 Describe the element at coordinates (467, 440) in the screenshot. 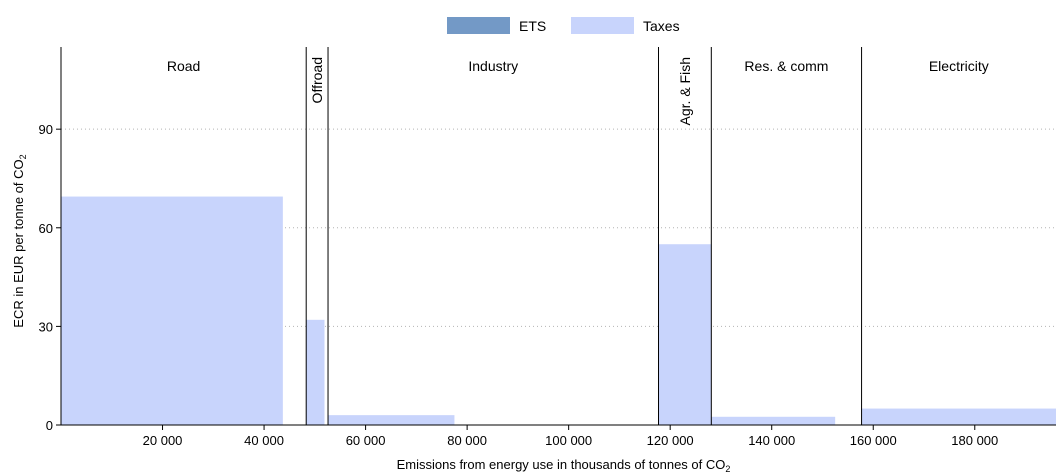

I see `x-tick-label-80000: 80 000` at that location.